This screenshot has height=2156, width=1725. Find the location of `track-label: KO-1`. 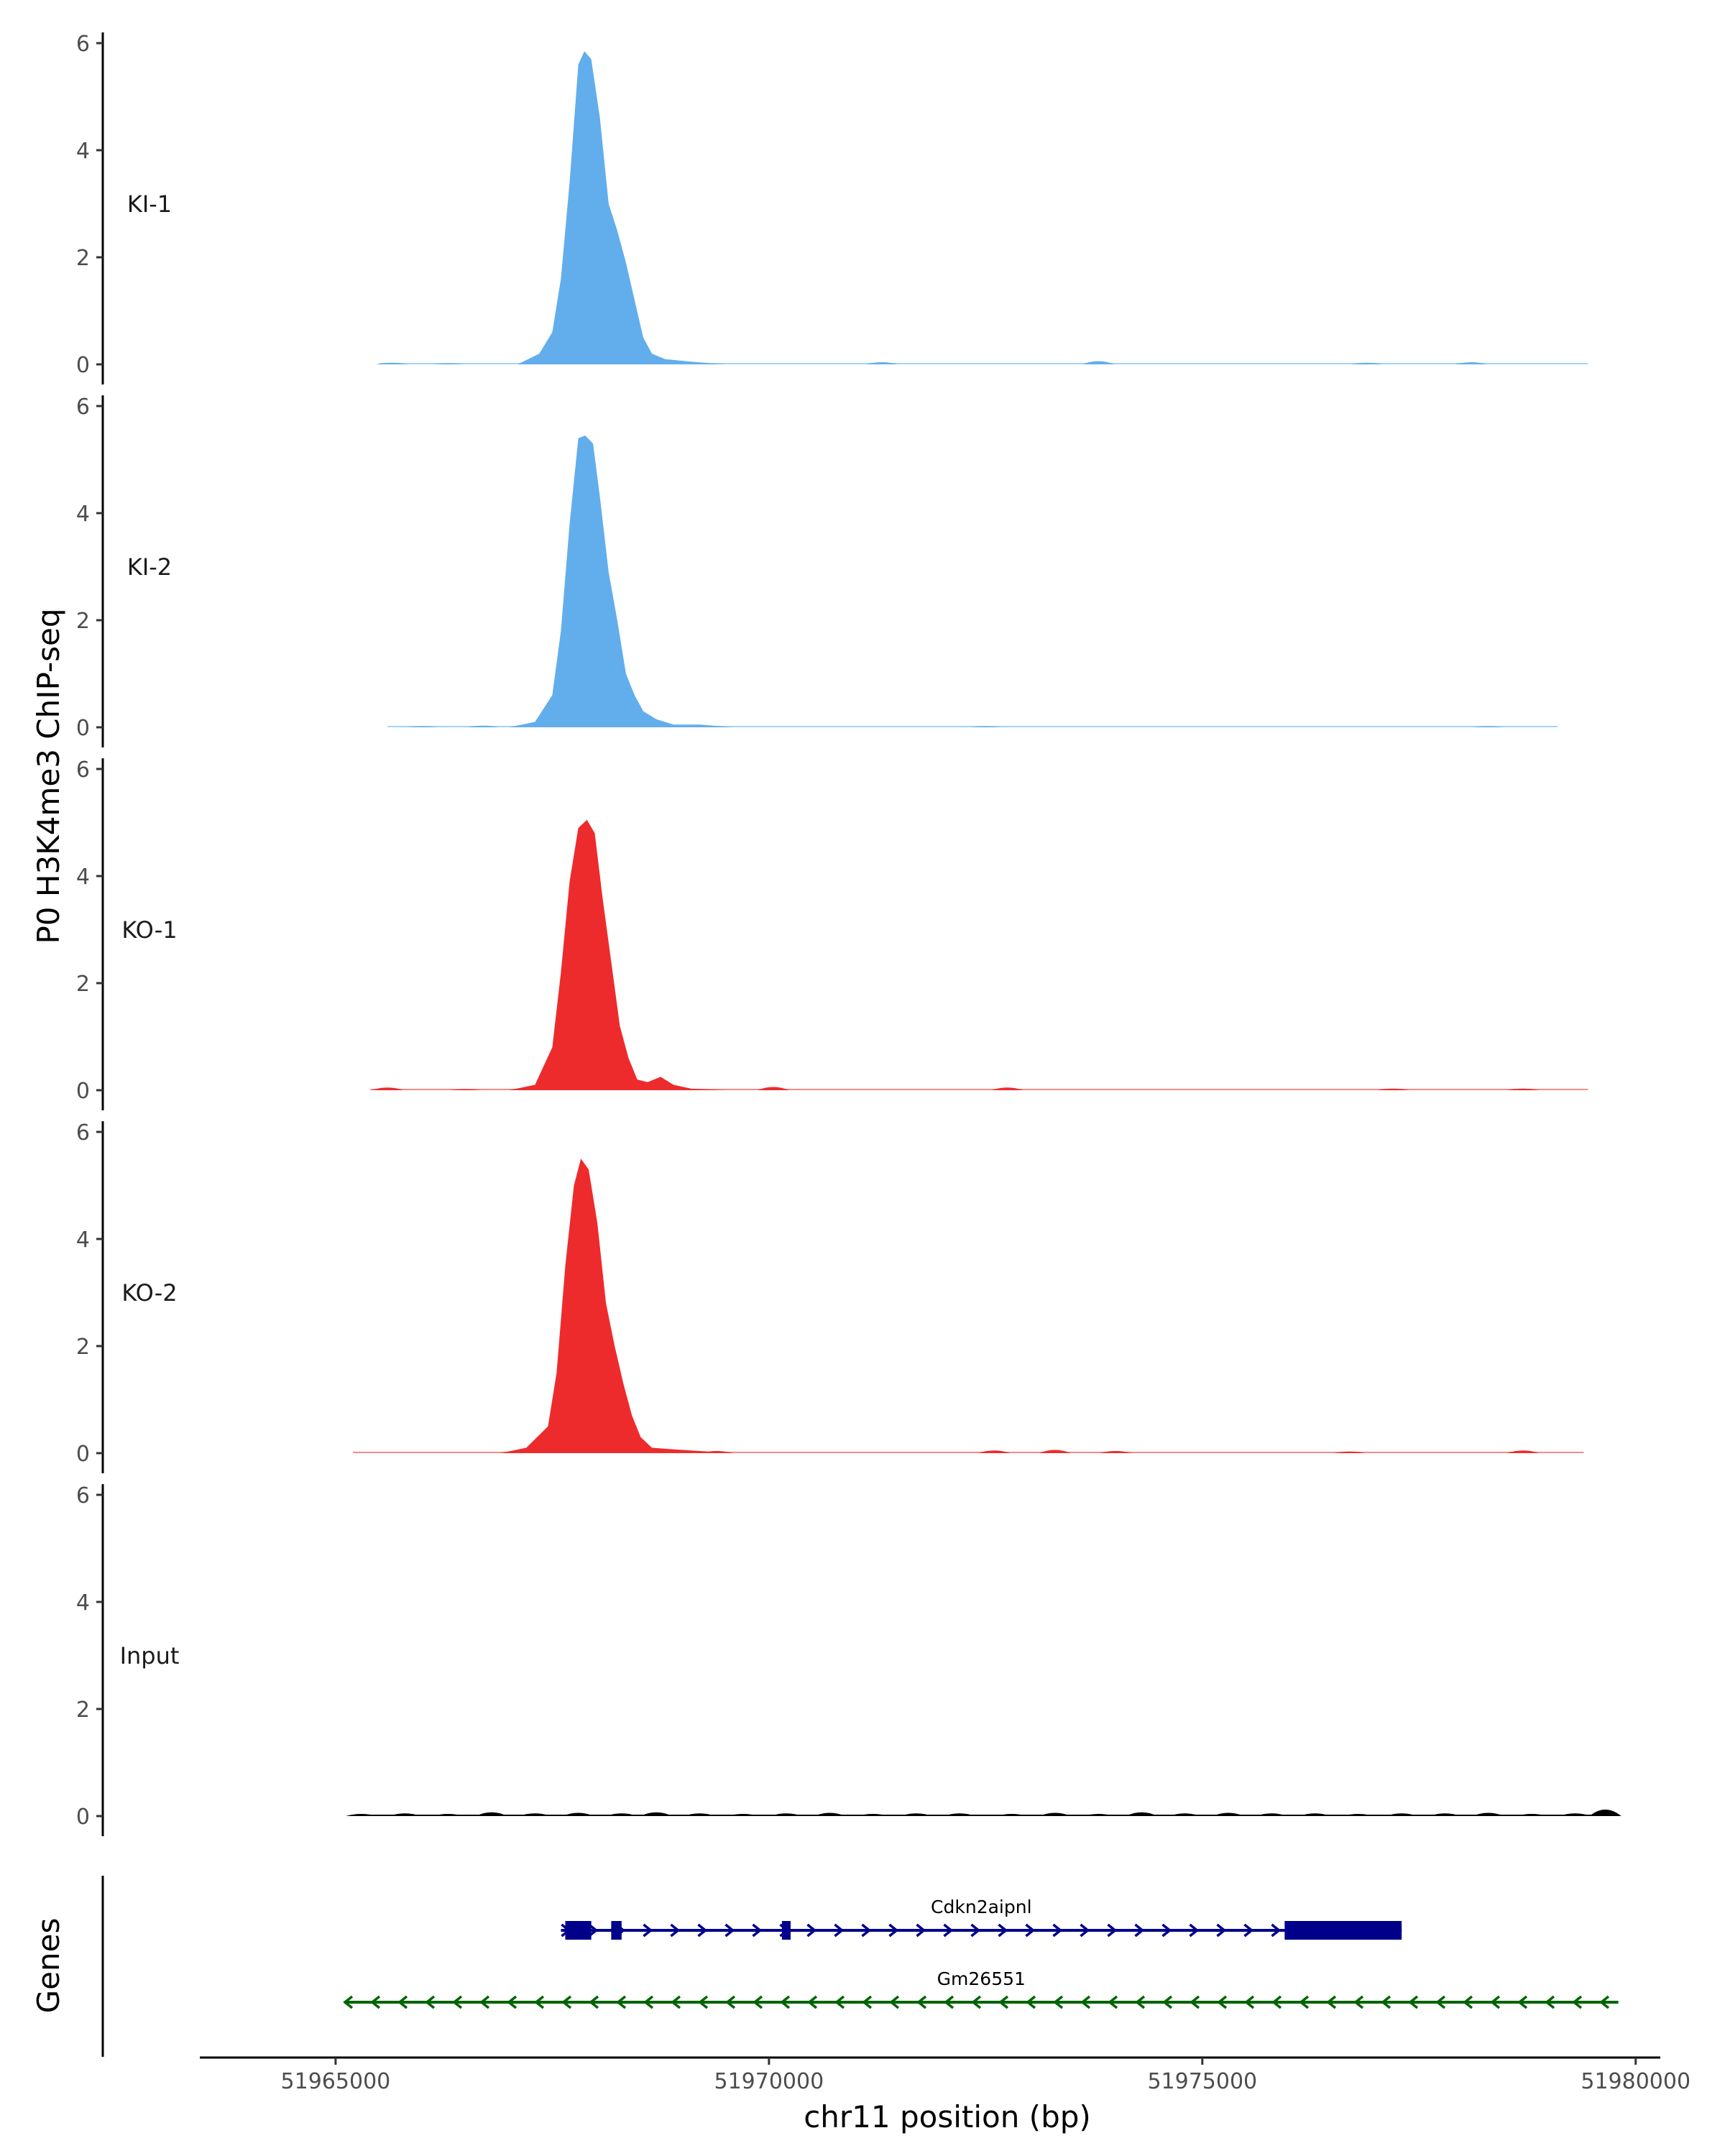

track-label: KO-1 is located at coordinates (149, 930).